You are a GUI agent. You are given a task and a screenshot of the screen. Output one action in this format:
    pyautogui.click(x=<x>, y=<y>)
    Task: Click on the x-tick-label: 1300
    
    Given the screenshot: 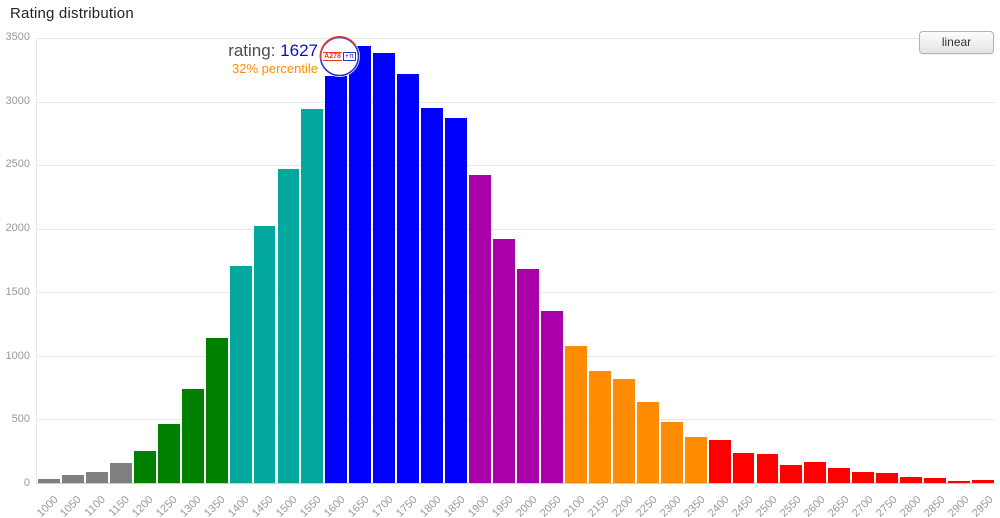 What is the action you would take?
    pyautogui.click(x=191, y=505)
    